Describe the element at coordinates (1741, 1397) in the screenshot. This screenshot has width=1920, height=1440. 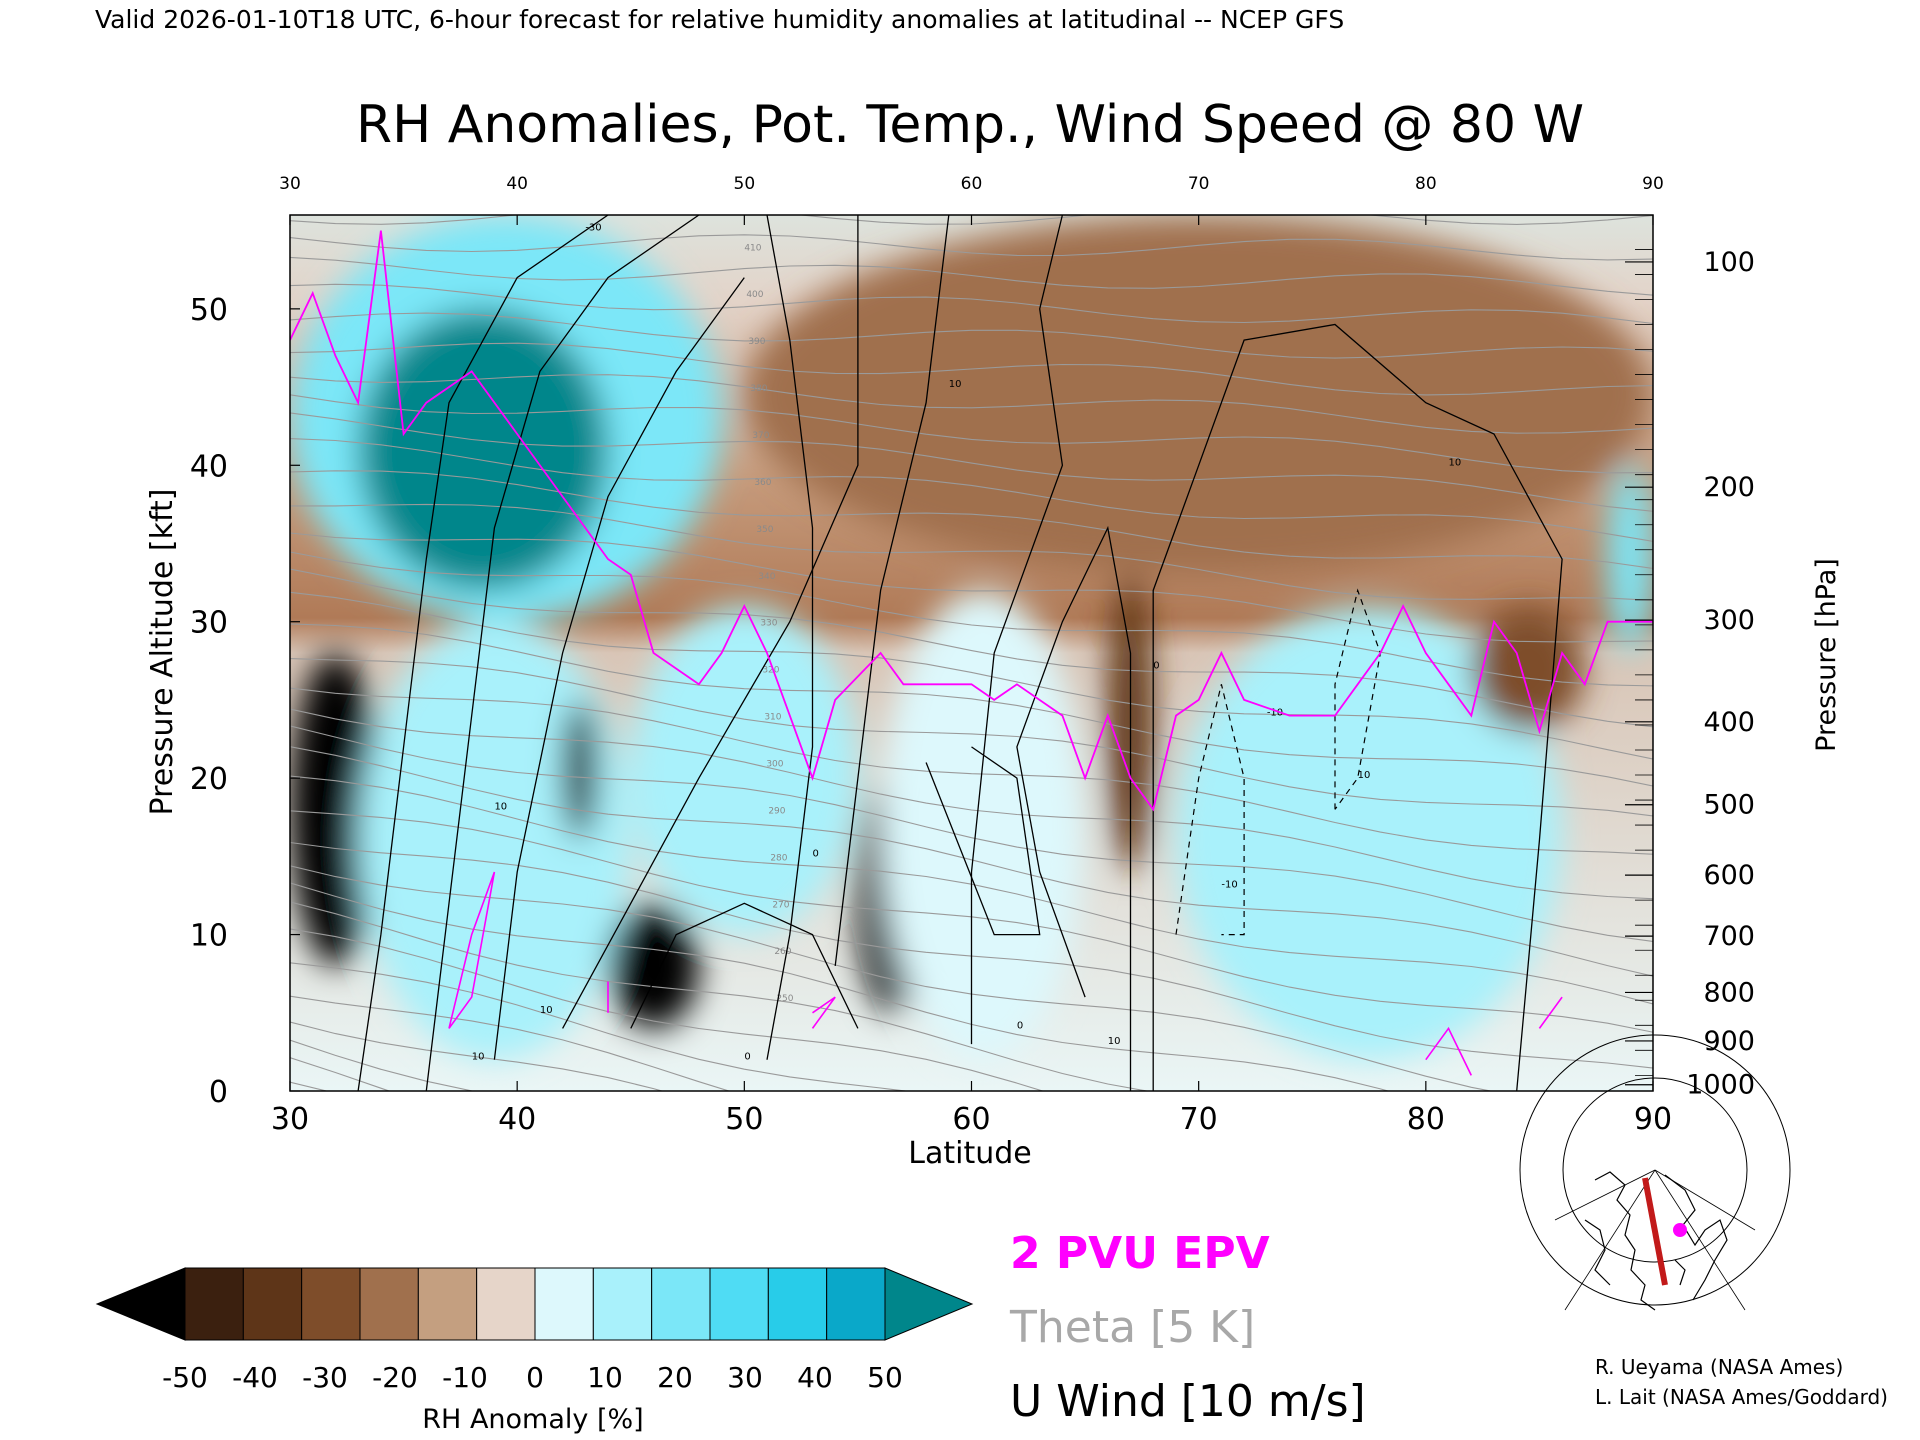
I see `credit-line-2: L. Lait (NASA Ames/Goddard)` at that location.